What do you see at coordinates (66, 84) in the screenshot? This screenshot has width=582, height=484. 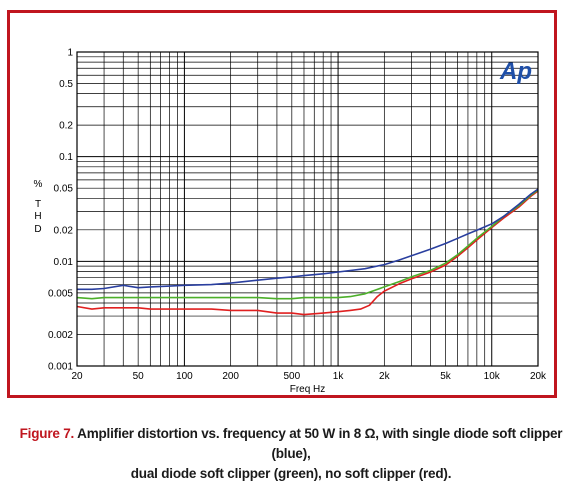 I see `y-tick-label: 0.5` at bounding box center [66, 84].